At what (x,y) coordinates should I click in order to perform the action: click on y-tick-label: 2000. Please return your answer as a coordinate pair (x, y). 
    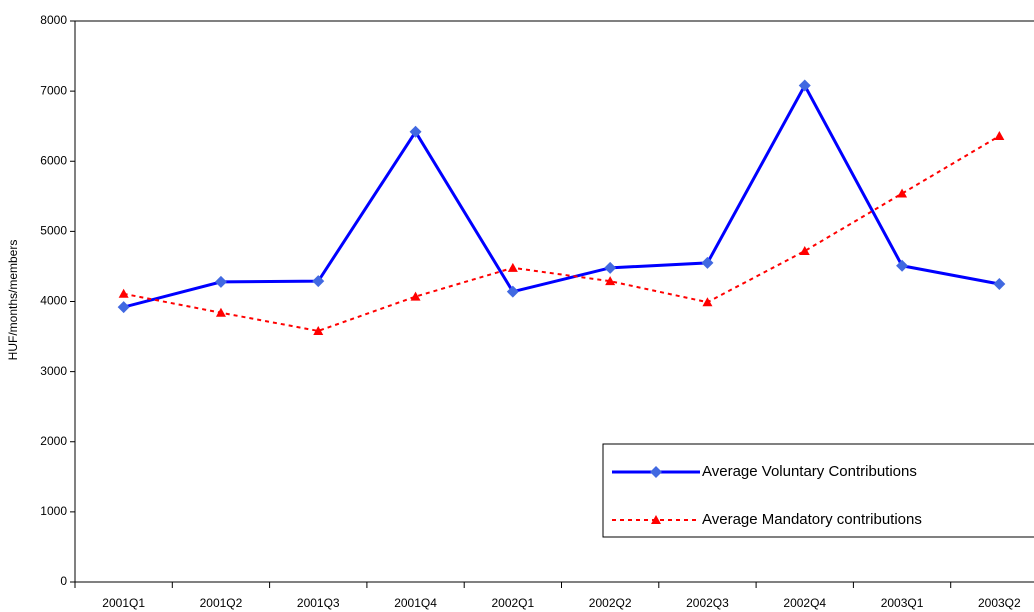
    Looking at the image, I should click on (53, 441).